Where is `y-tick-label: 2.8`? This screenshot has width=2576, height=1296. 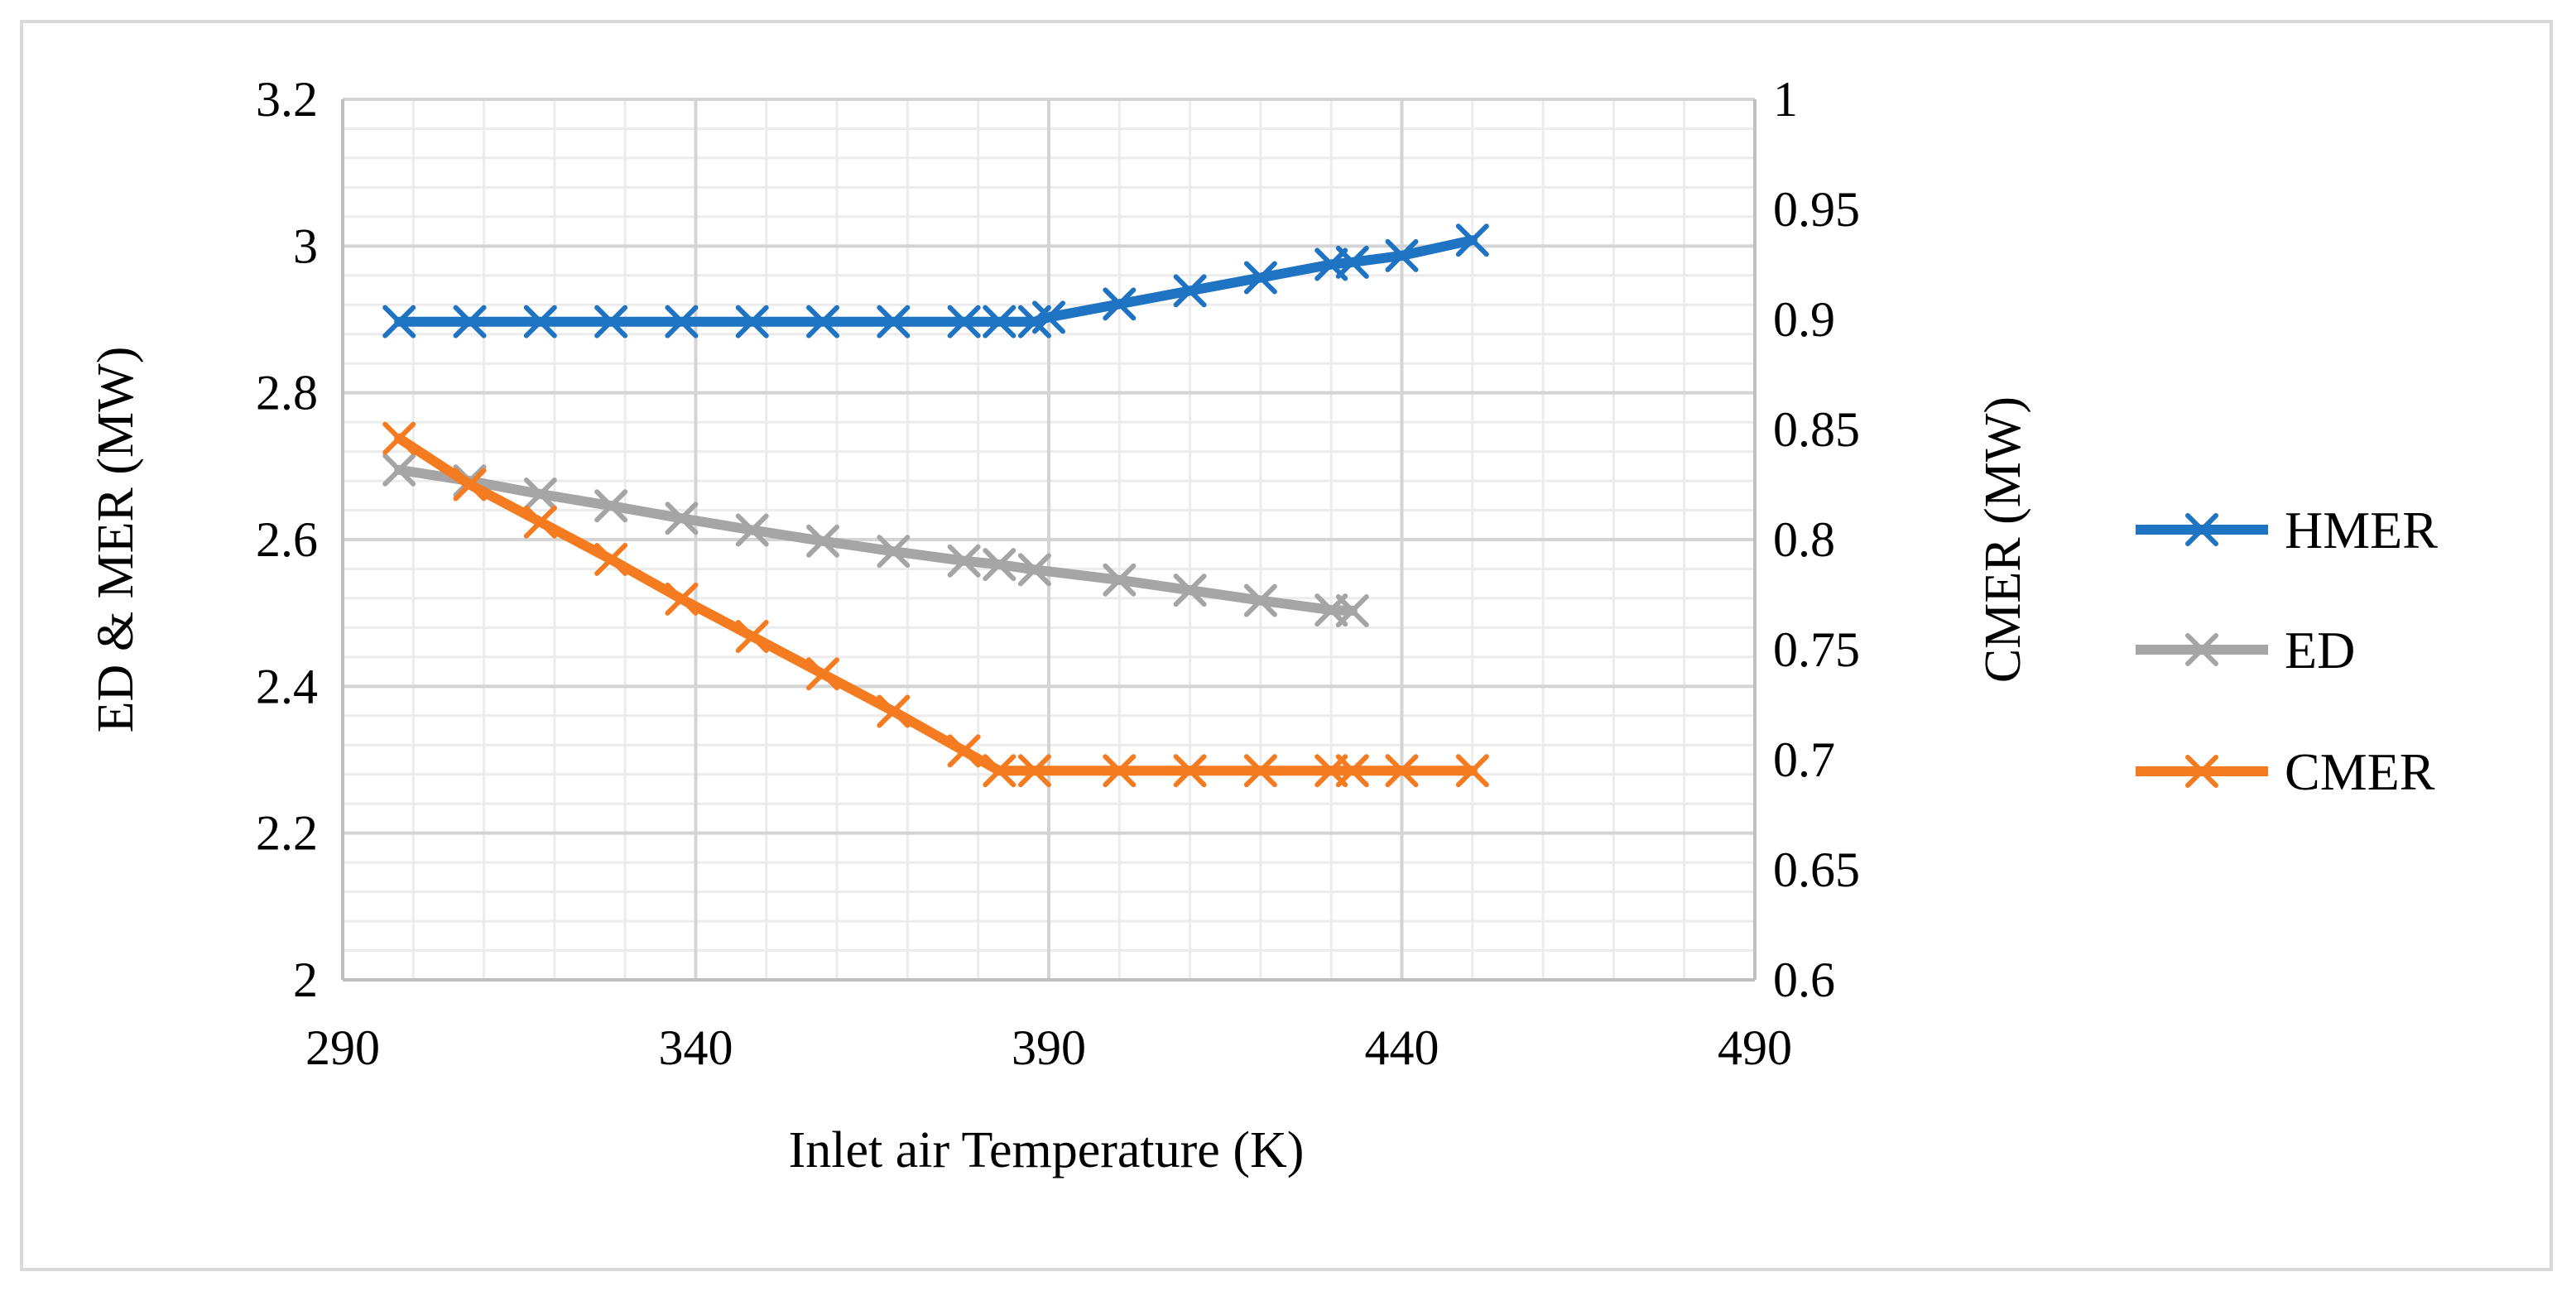
y-tick-label: 2.8 is located at coordinates (287, 393).